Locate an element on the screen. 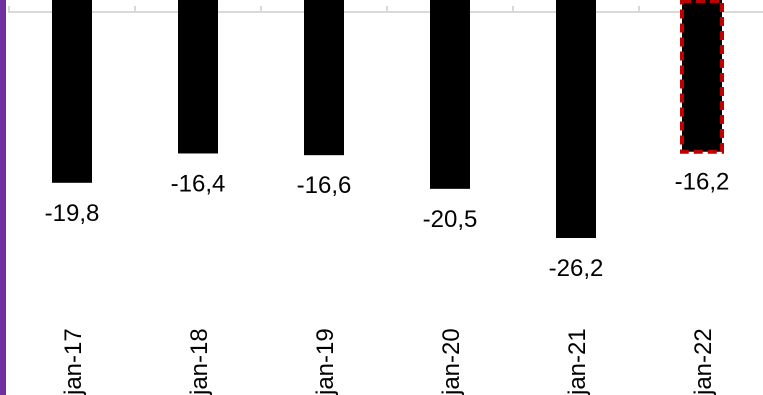  data-label-jan-17: -19,8 is located at coordinates (72, 213).